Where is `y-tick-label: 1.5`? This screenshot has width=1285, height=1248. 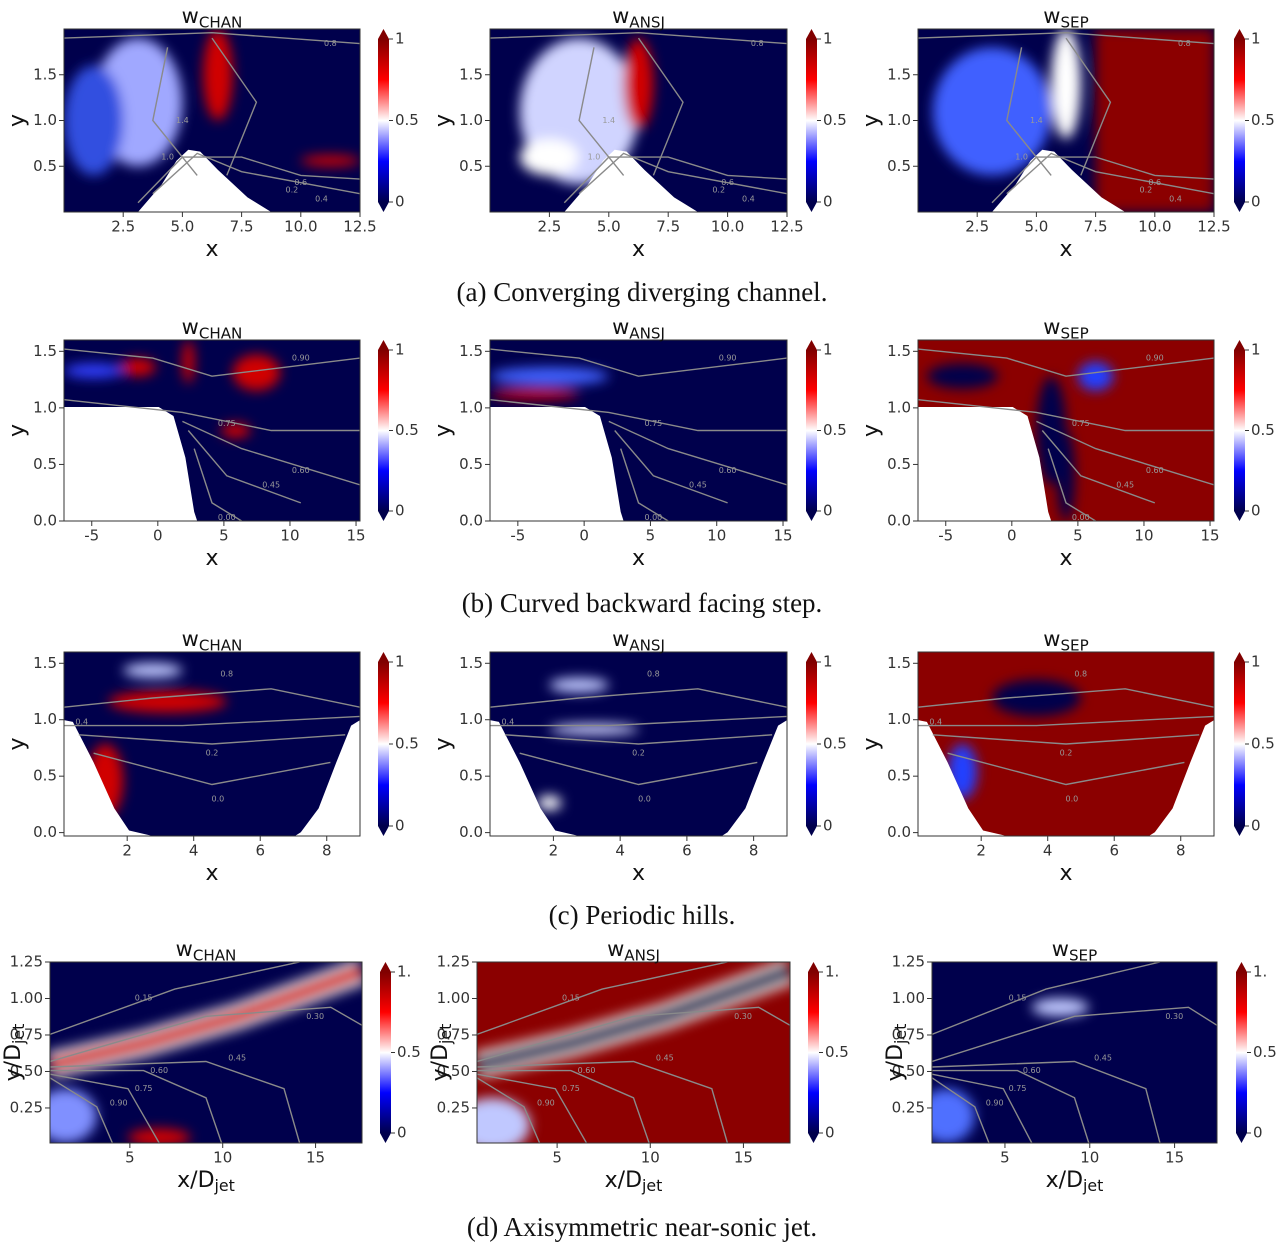
y-tick-label: 1.5 is located at coordinates (45, 74).